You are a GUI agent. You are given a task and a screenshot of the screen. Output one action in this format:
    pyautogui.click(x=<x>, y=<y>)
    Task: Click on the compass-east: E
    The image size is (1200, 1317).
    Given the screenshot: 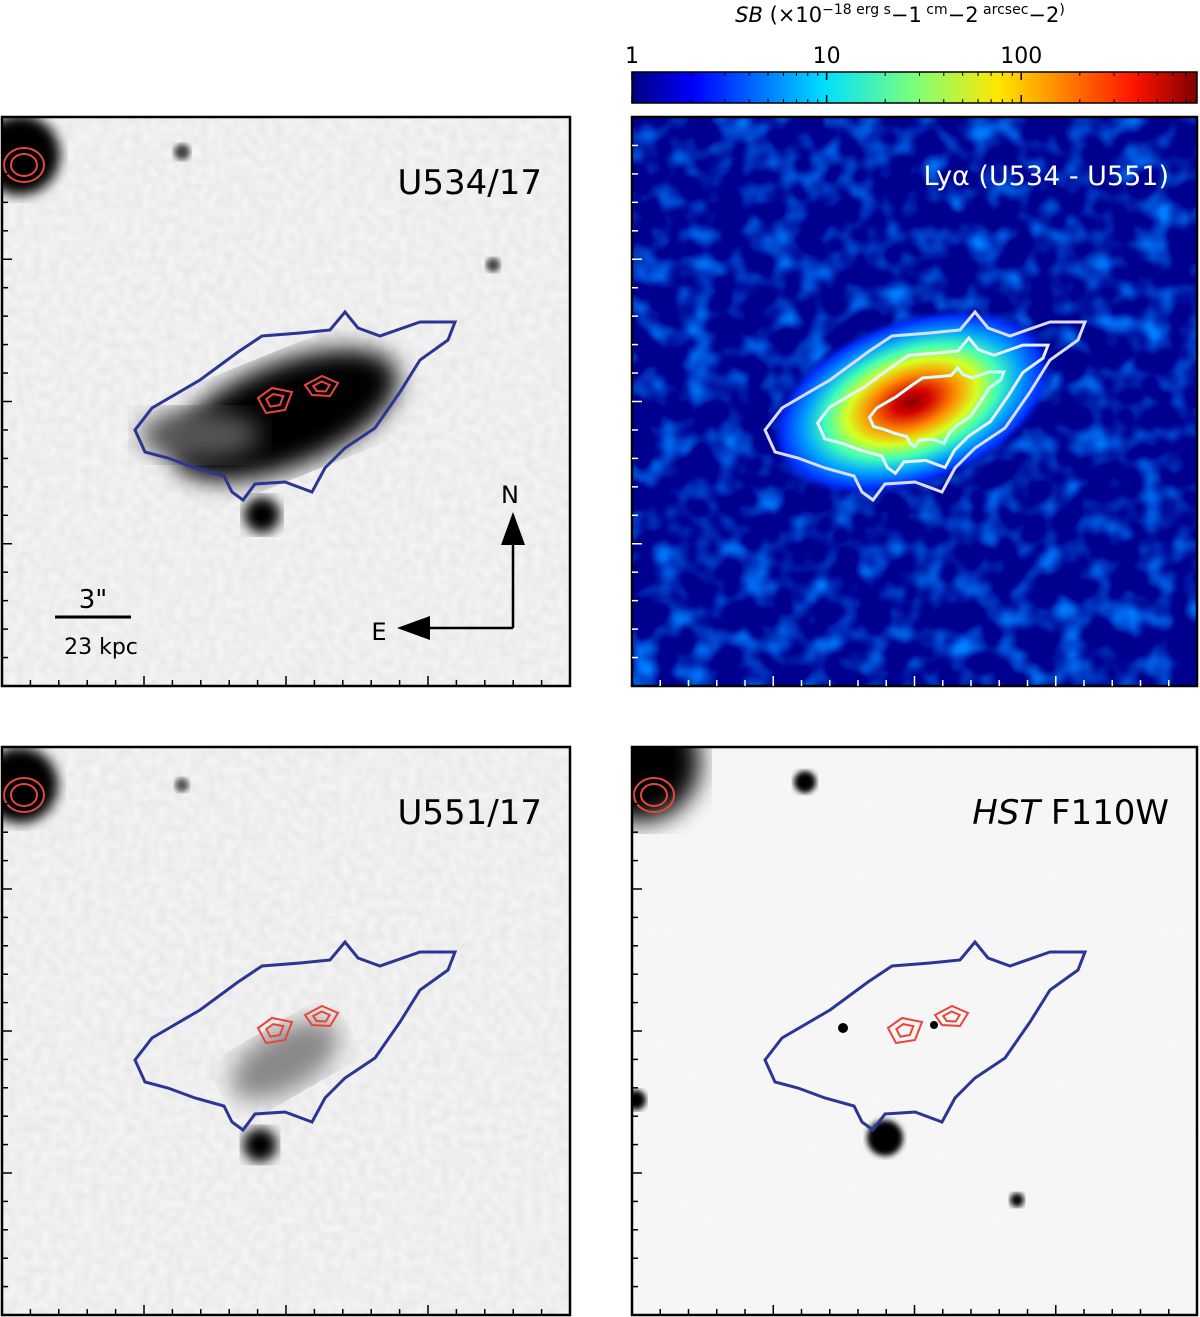 What is the action you would take?
    pyautogui.click(x=378, y=632)
    